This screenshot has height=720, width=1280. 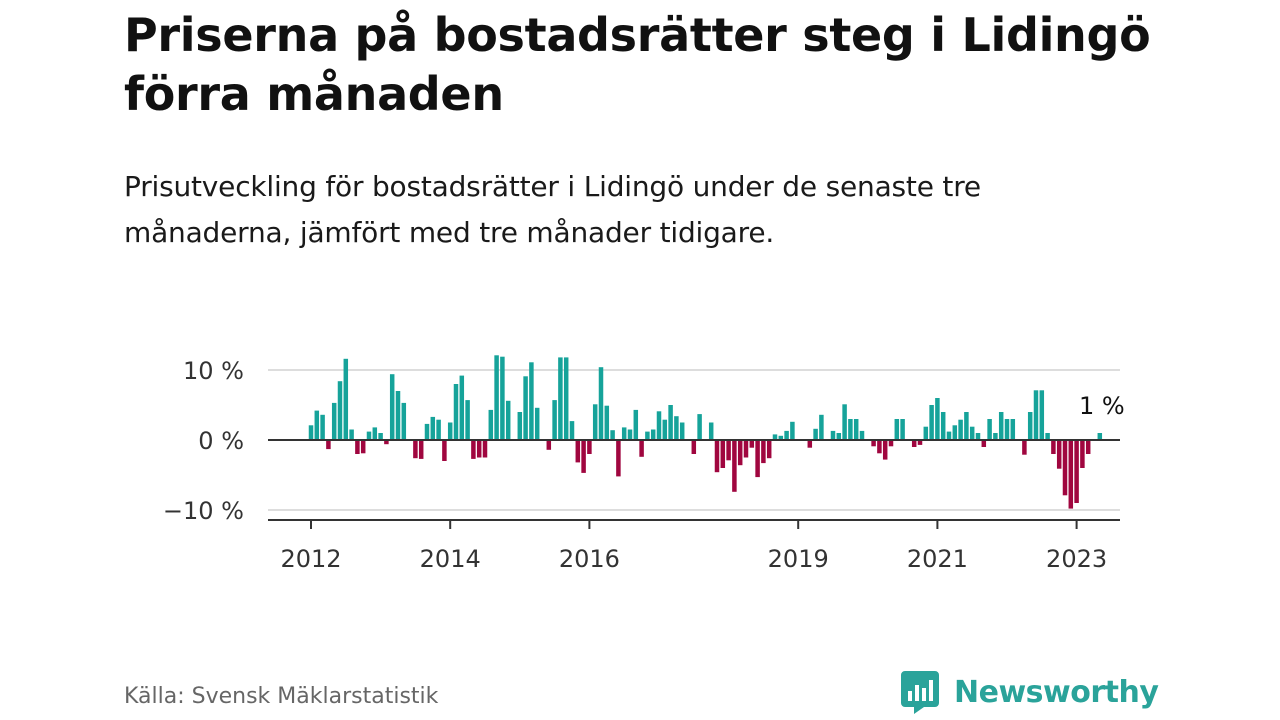 What do you see at coordinates (920, 692) in the screenshot?
I see `newsworthy-logo-icon` at bounding box center [920, 692].